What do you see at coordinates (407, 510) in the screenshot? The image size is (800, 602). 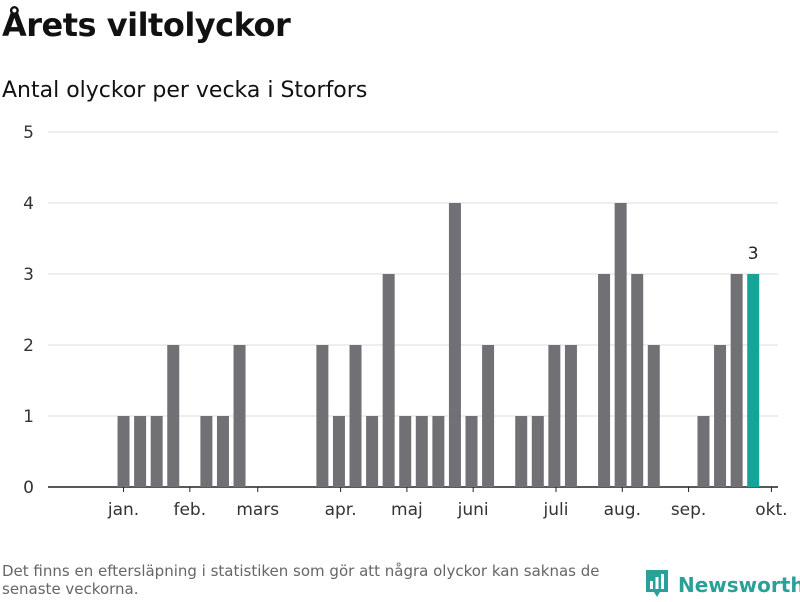 I see `x-tick-label: maj` at bounding box center [407, 510].